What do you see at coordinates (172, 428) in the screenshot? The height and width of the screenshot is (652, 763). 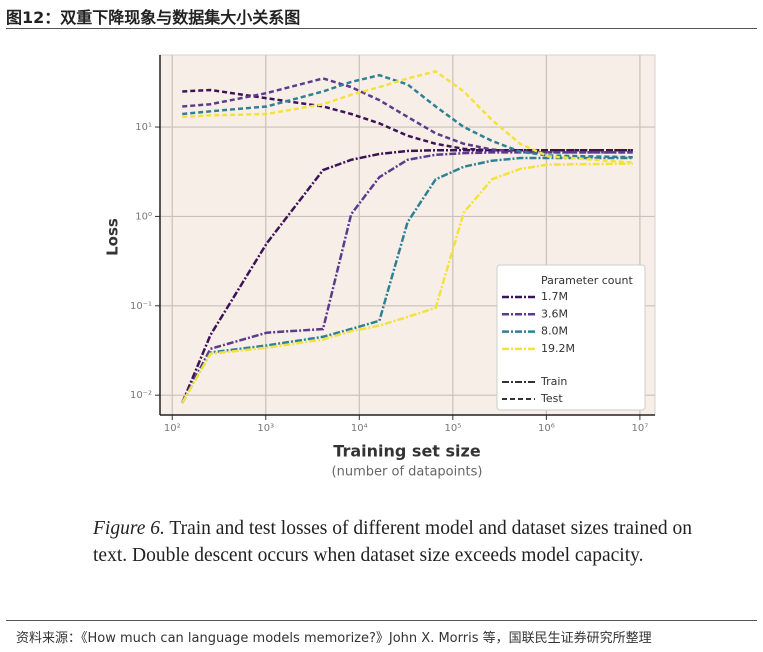 I see `x-tick-label: 10²` at bounding box center [172, 428].